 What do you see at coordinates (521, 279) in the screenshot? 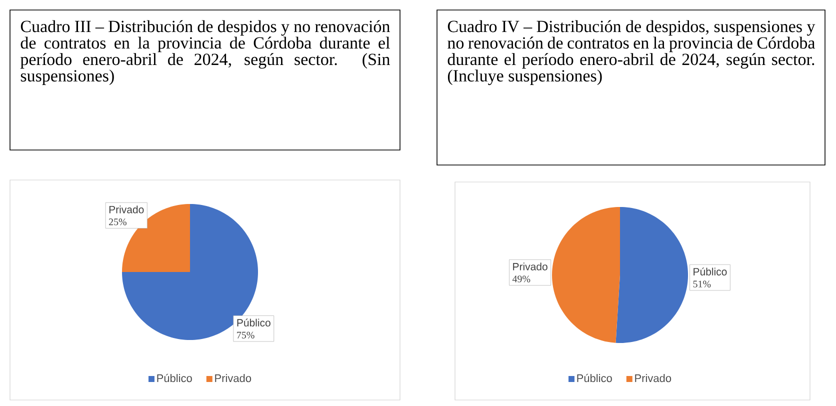
I see `data-label: 49%` at bounding box center [521, 279].